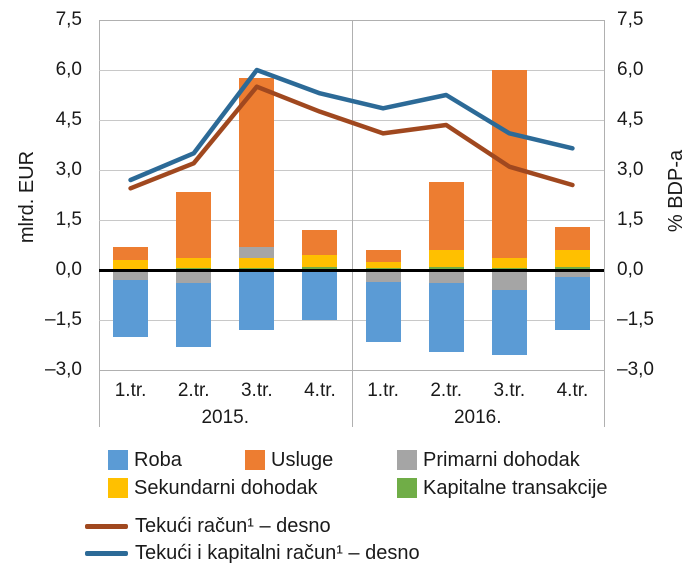 The image size is (700, 580). Describe the element at coordinates (255, 460) in the screenshot. I see `usluge-swatch-icon` at that location.